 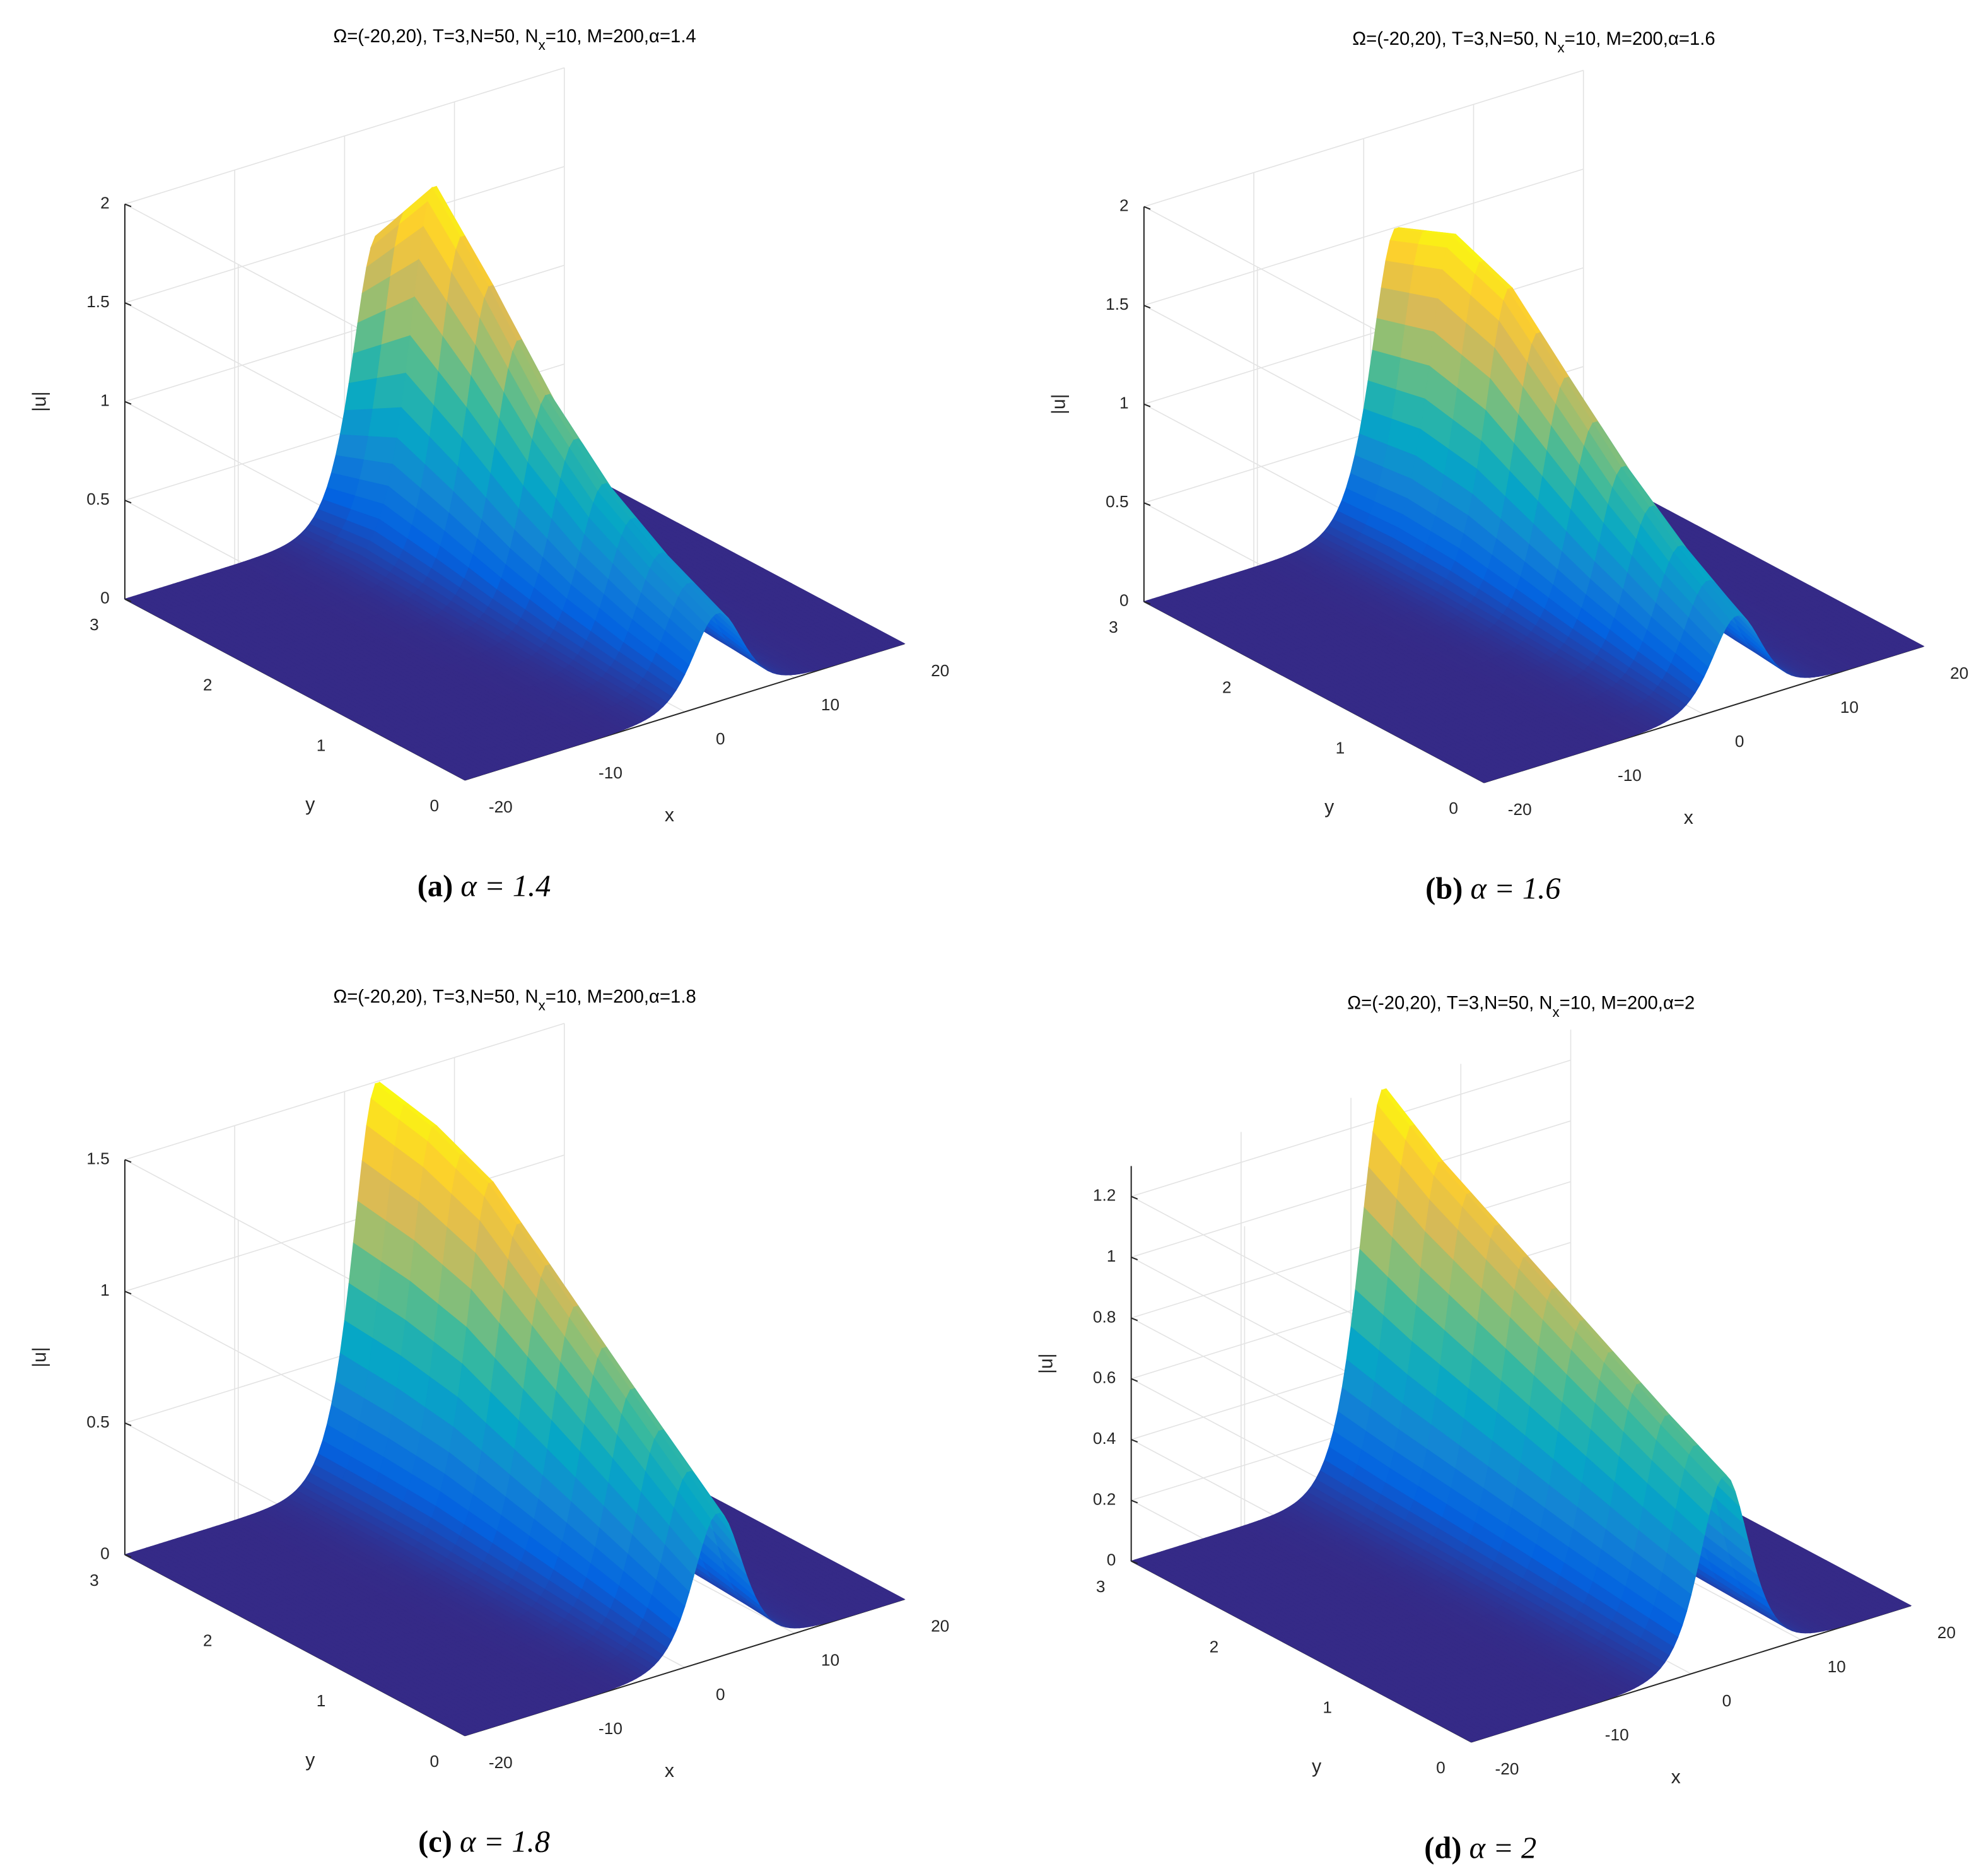 I want to click on title-part: =10, M=200,α=1.4, so click(x=621, y=36).